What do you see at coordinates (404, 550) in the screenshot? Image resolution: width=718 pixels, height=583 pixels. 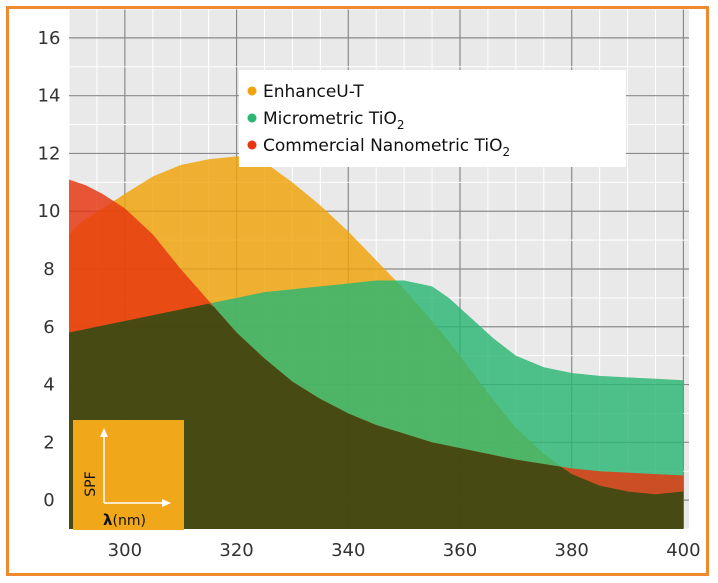 I see `x-tick-labels: 300 320 340 360 380 400` at bounding box center [404, 550].